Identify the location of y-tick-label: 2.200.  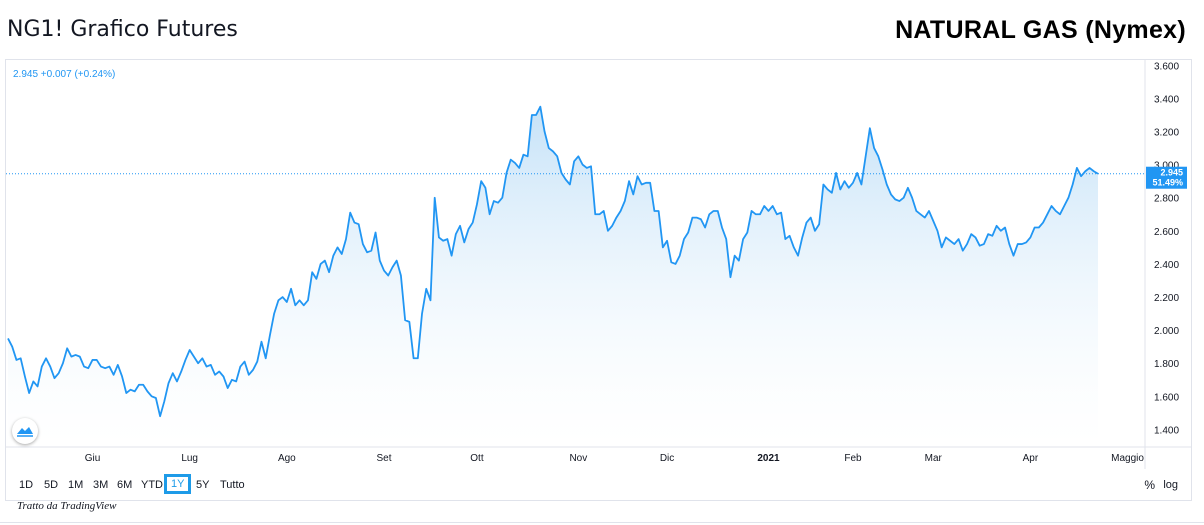
(1166, 298).